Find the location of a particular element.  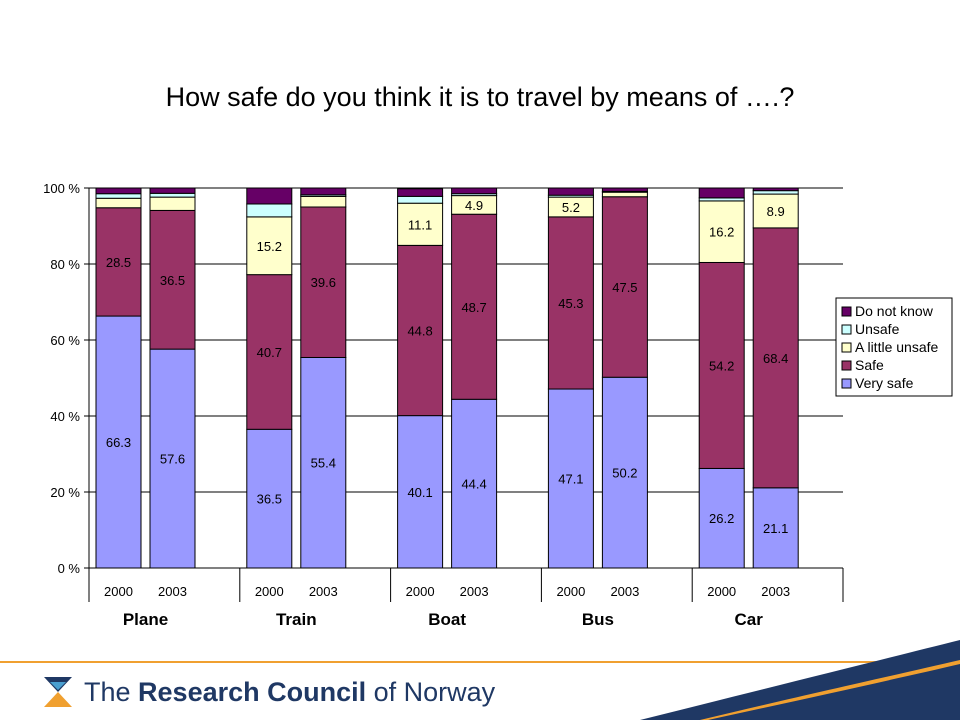

data-label: 55.4 is located at coordinates (323, 463).